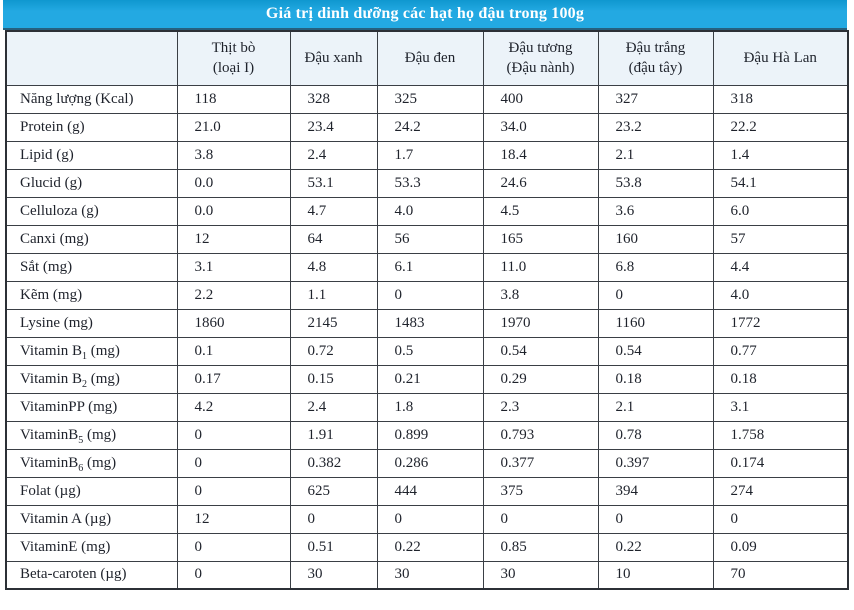 The width and height of the screenshot is (854, 610). Describe the element at coordinates (780, 239) in the screenshot. I see `value-cell: 57` at that location.